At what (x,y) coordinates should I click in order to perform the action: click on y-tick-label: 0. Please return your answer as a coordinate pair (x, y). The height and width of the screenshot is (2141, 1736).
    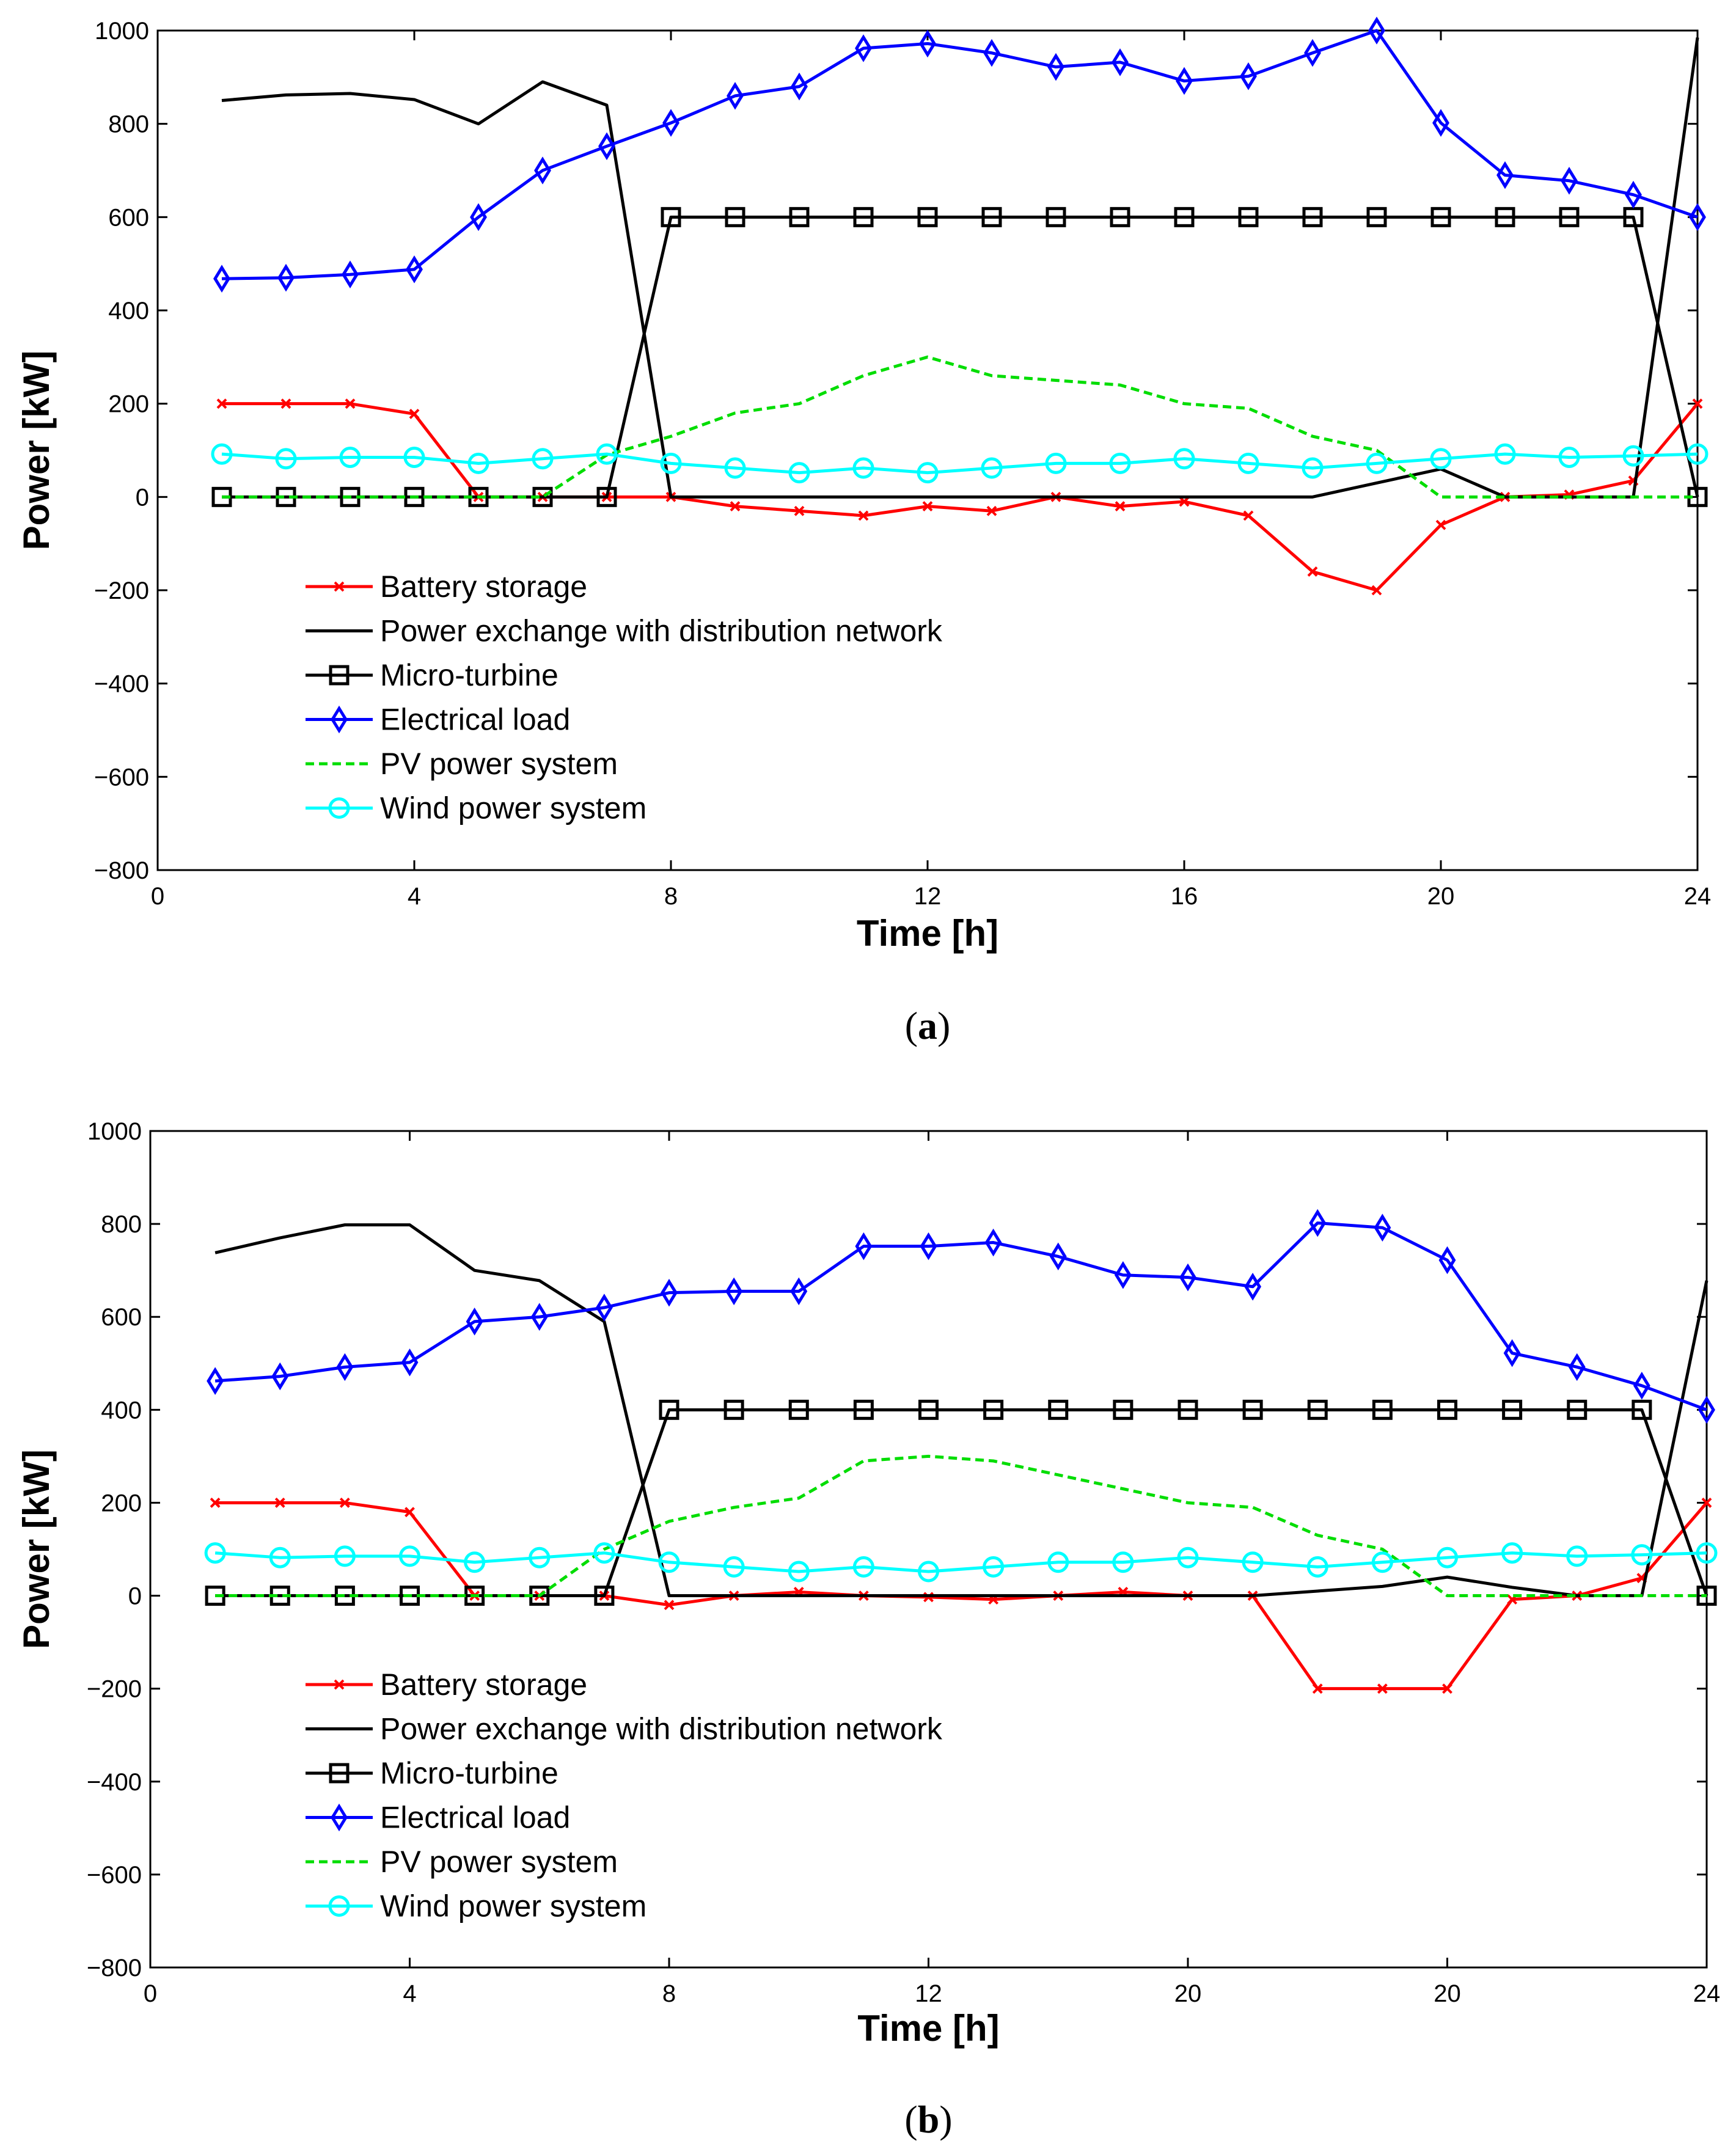
    Looking at the image, I should click on (142, 497).